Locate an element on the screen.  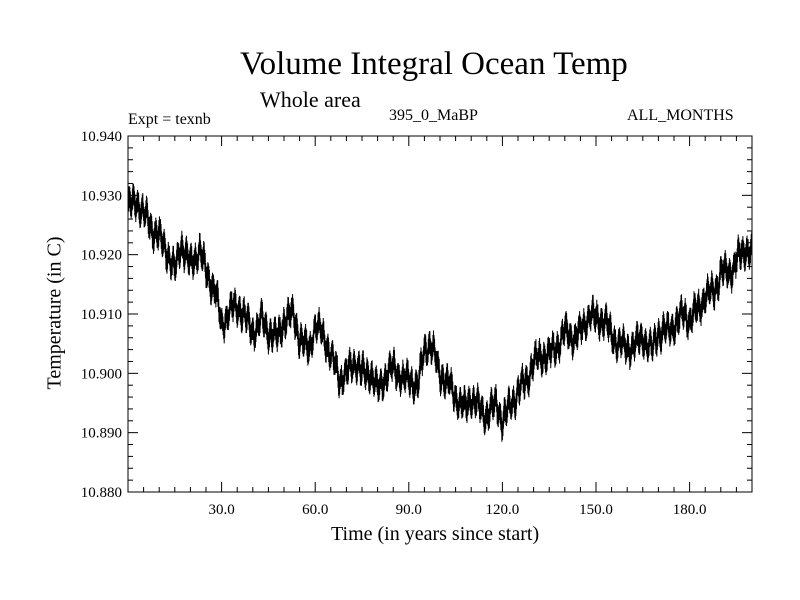
y-tick-label: 10.920 is located at coordinates (101, 256).